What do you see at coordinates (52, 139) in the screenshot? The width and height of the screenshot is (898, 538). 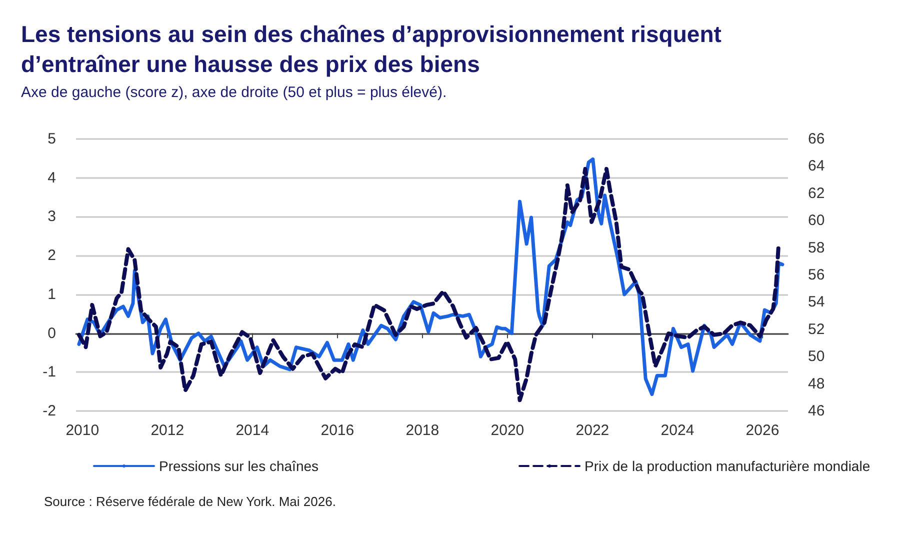 I see `y-tick-label: 5` at bounding box center [52, 139].